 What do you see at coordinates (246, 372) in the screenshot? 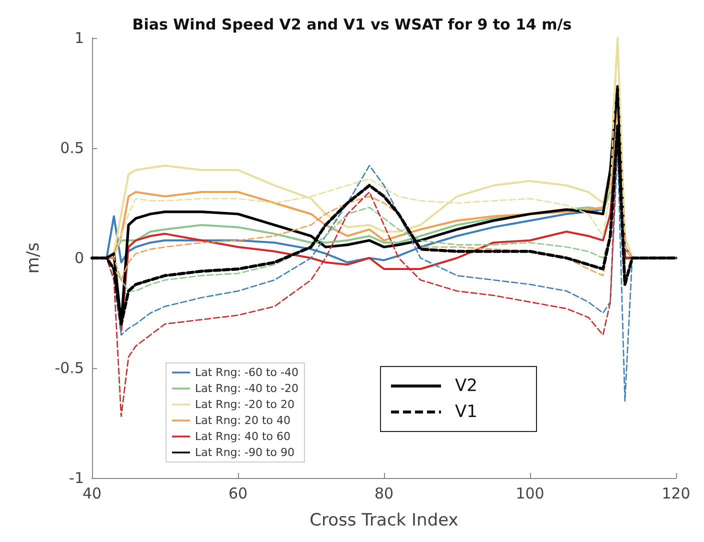
I see `legend-label: Lat Rng: -60 to -40` at bounding box center [246, 372].